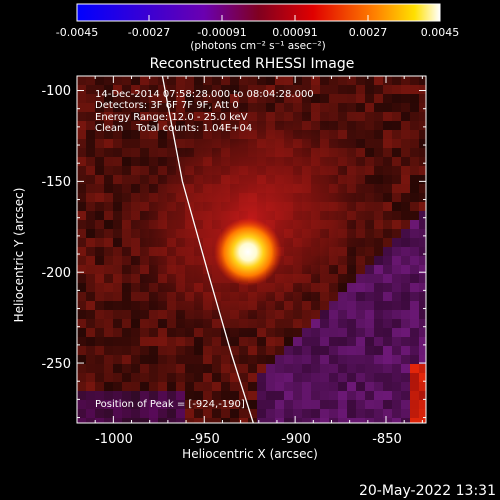  Describe the element at coordinates (167, 105) in the screenshot. I see `annotation-detectors: Detectors: 3F 6F 7F 9F, Att 0` at that location.